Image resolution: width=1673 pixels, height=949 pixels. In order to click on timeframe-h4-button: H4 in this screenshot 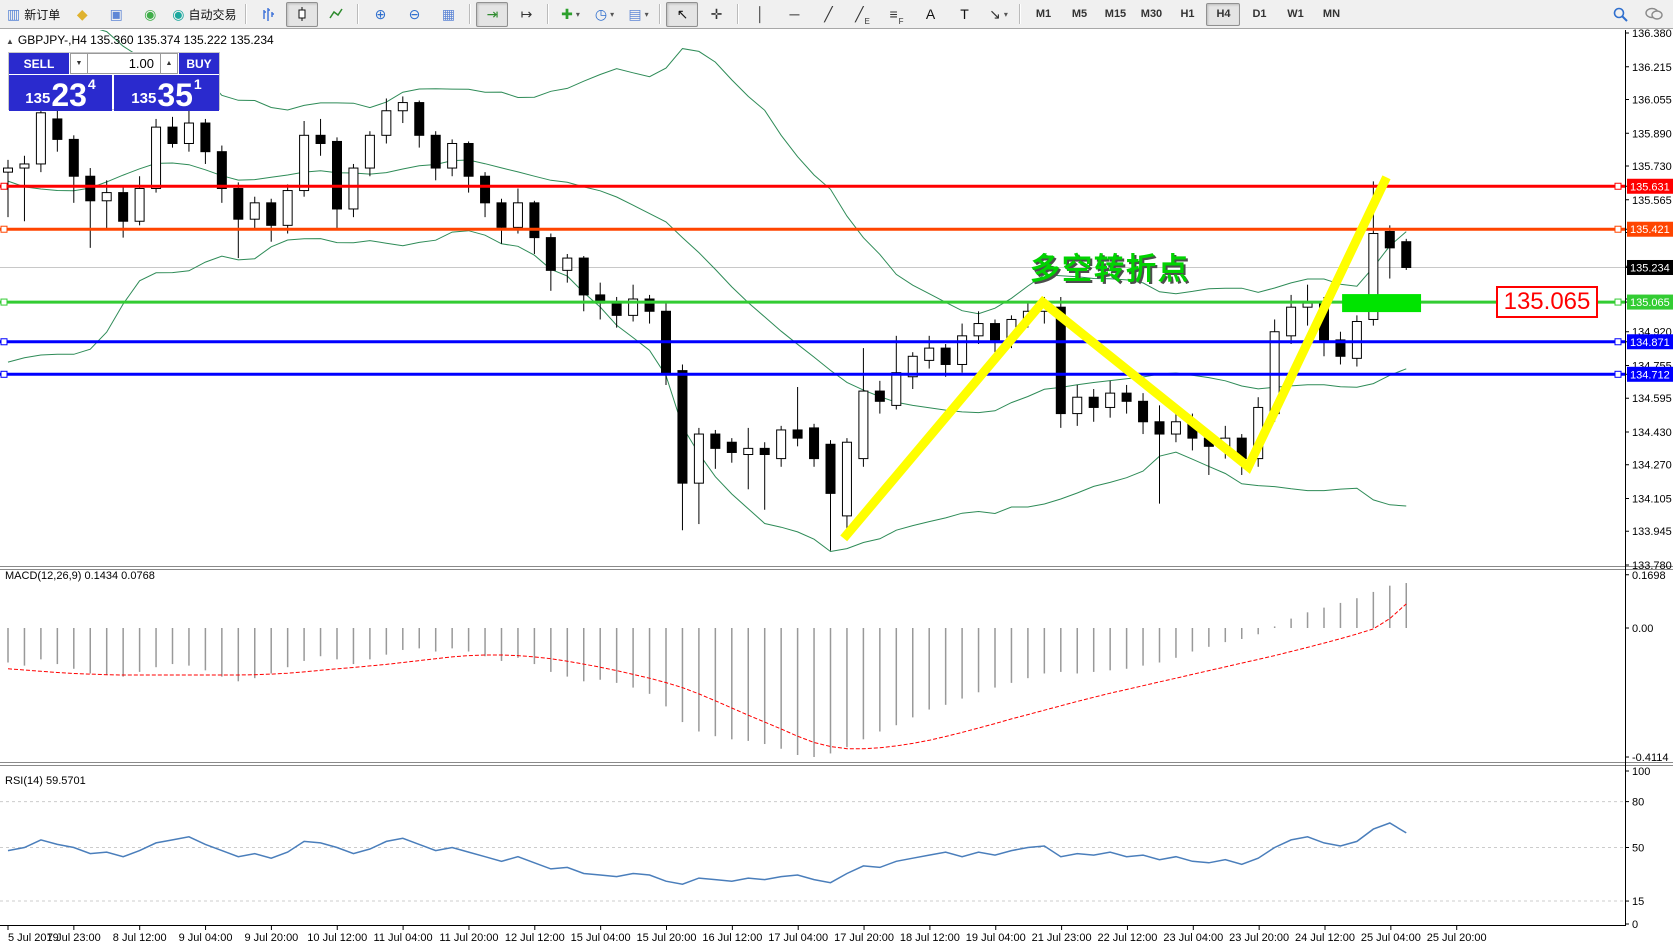, I will do `click(1223, 14)`.